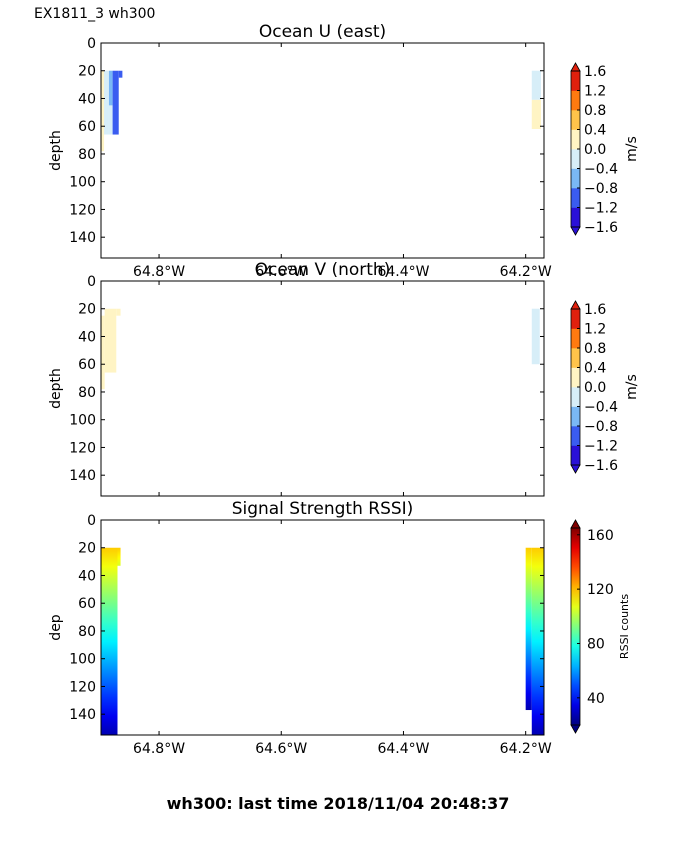  What do you see at coordinates (87, 155) in the screenshot?
I see `y-tick-label: 80` at bounding box center [87, 155].